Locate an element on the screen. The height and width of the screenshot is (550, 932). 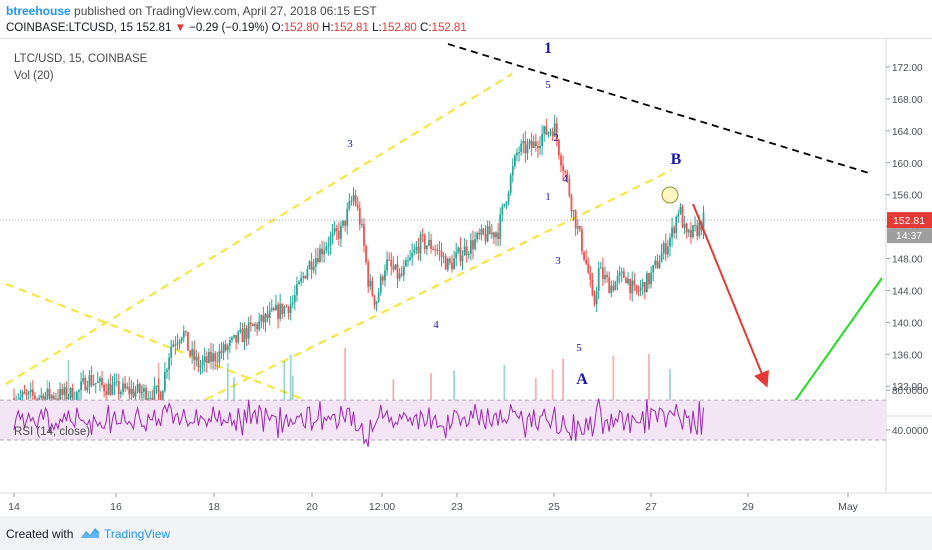
volume-legend: Vol (20) is located at coordinates (34, 76).